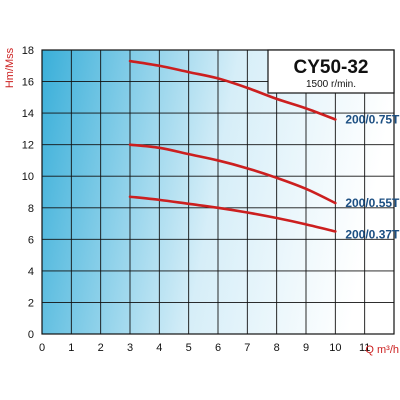  What do you see at coordinates (28, 146) in the screenshot?
I see `y-tick-label: 12` at bounding box center [28, 146].